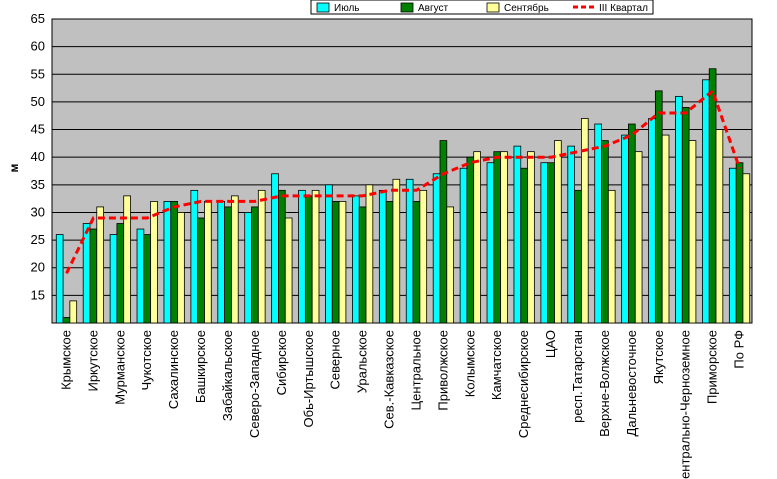 This screenshot has height=479, width=777. Describe the element at coordinates (38, 101) in the screenshot. I see `y-tick-label: 50` at that location.